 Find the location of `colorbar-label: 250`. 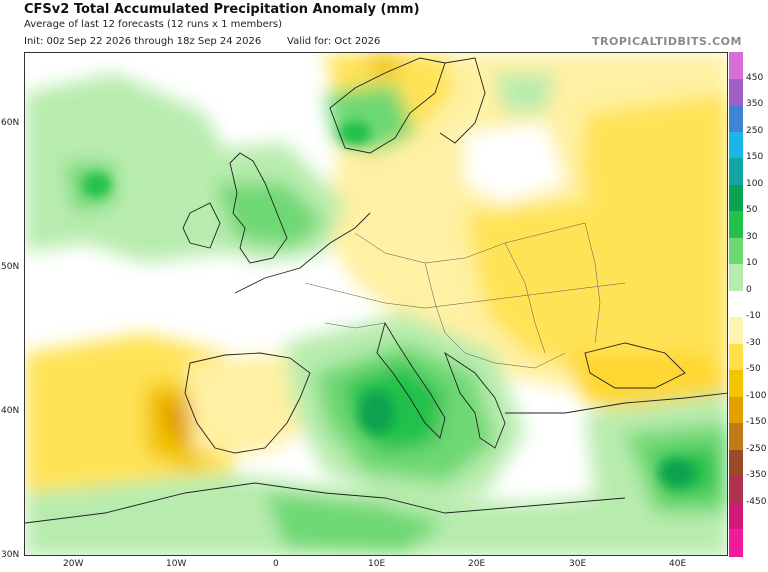

colorbar-label: 250 is located at coordinates (755, 130).